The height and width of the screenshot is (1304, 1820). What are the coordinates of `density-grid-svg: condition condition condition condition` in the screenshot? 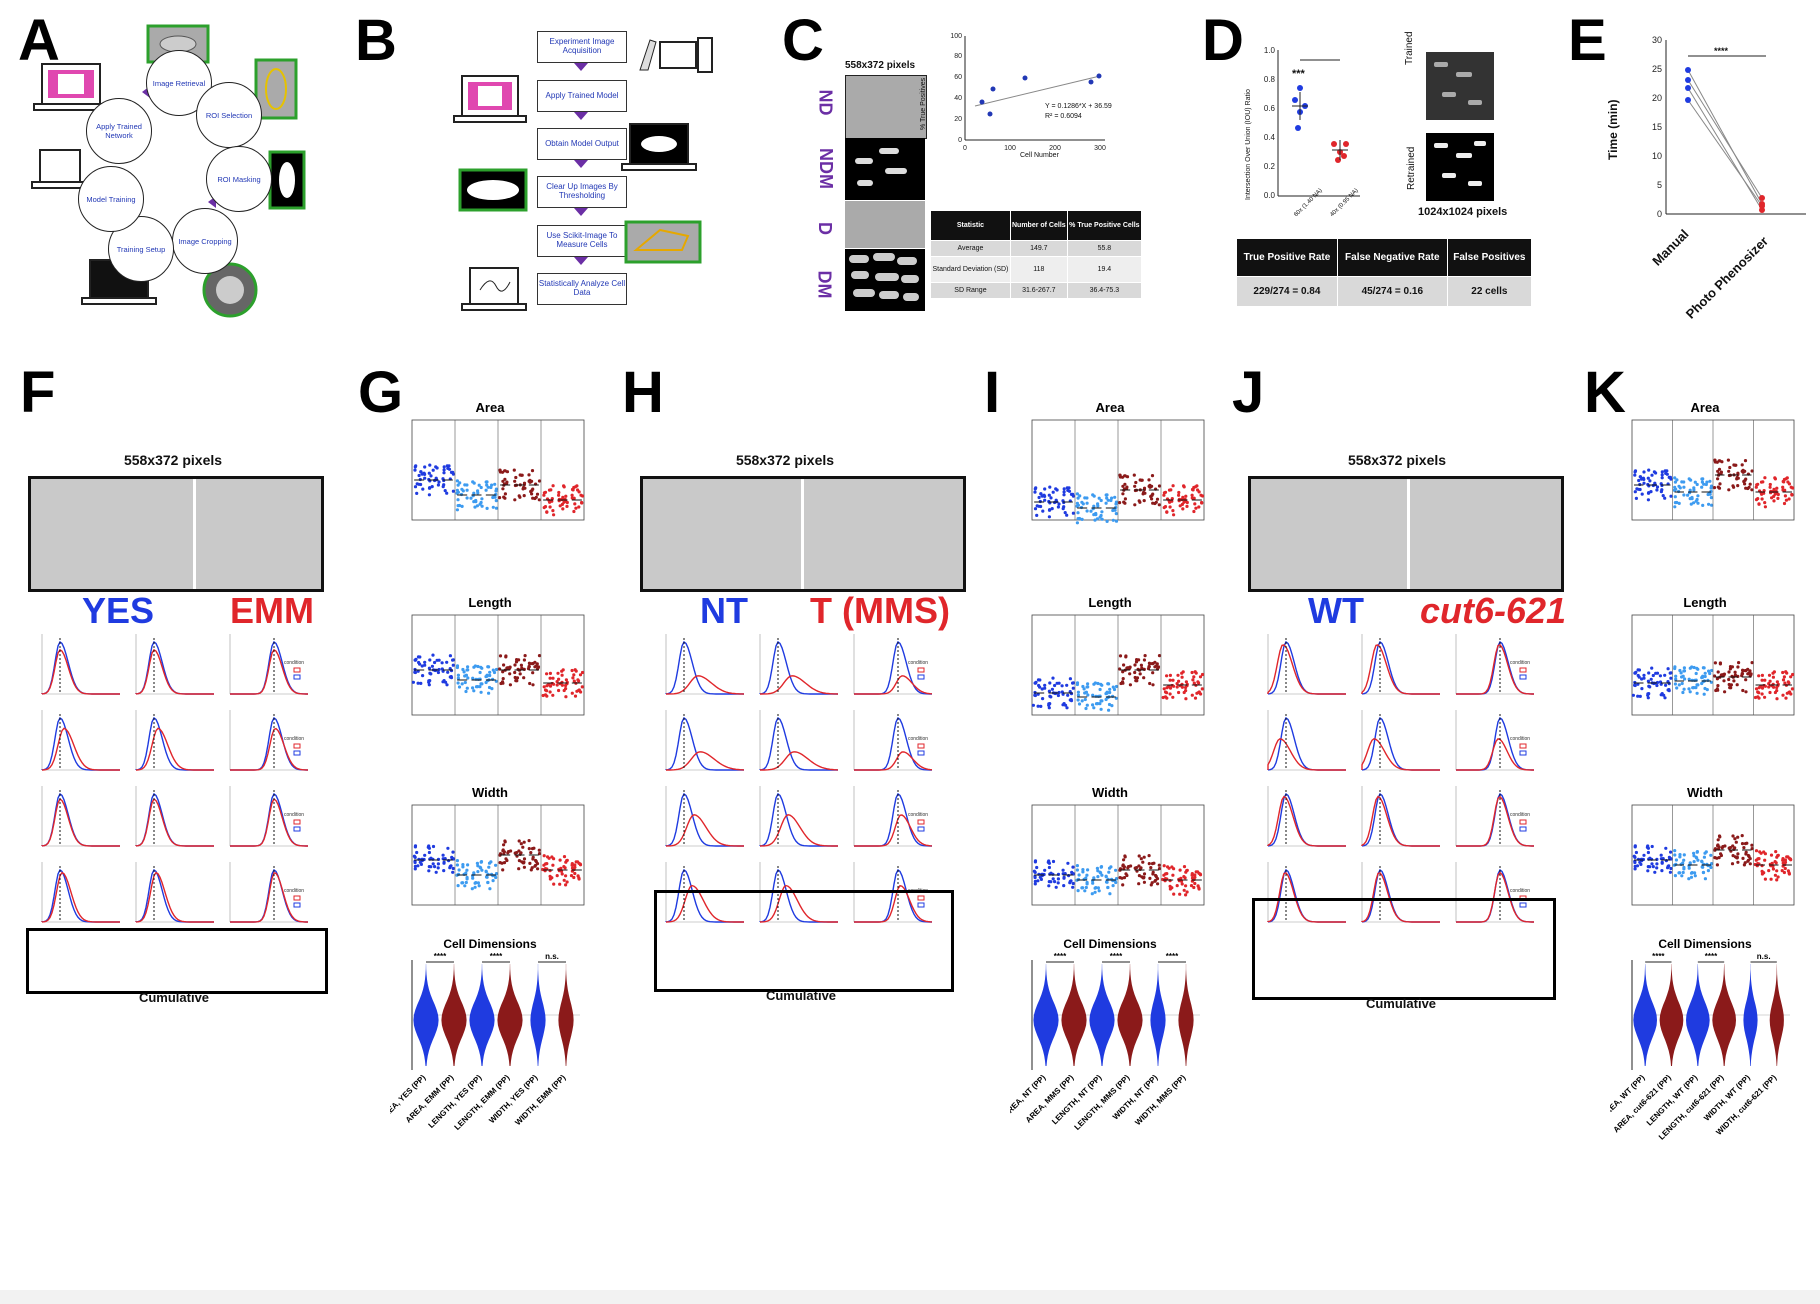 It's located at (175, 778).